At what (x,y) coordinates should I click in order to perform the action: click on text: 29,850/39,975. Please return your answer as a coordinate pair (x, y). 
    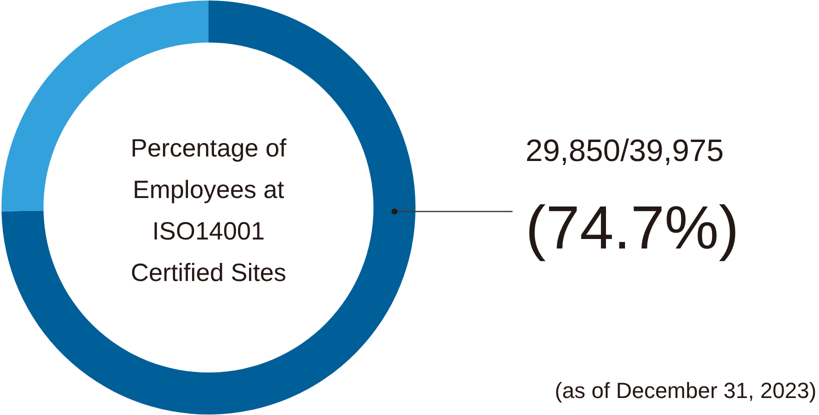
    Looking at the image, I should click on (625, 150).